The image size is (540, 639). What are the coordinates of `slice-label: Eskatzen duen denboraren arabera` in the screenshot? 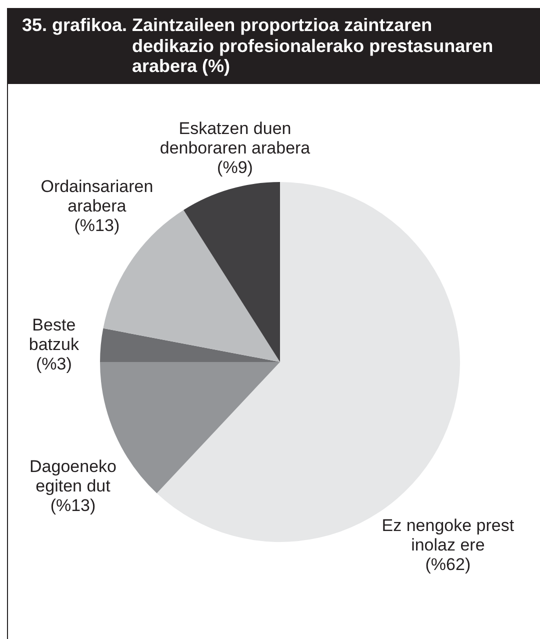 It's located at (235, 138).